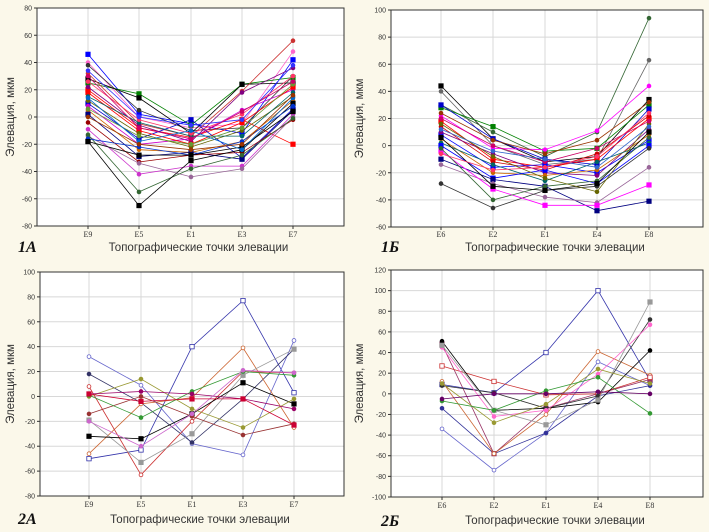  What do you see at coordinates (27, 199) in the screenshot?
I see `y-tick-label: -60` at bounding box center [27, 199].